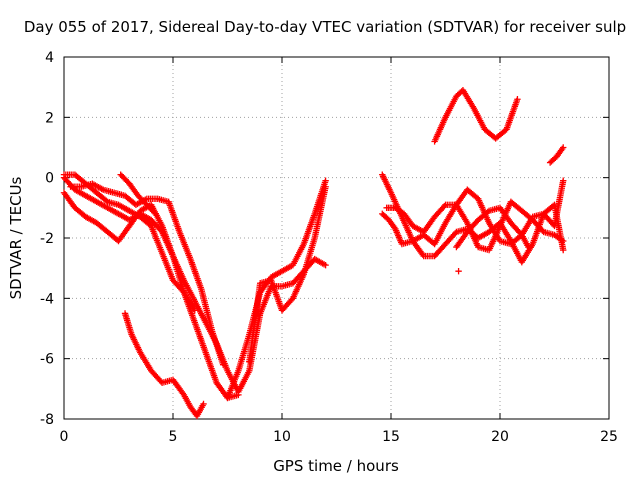 The image size is (640, 480). I want to click on x-tick-label: 5, so click(173, 437).